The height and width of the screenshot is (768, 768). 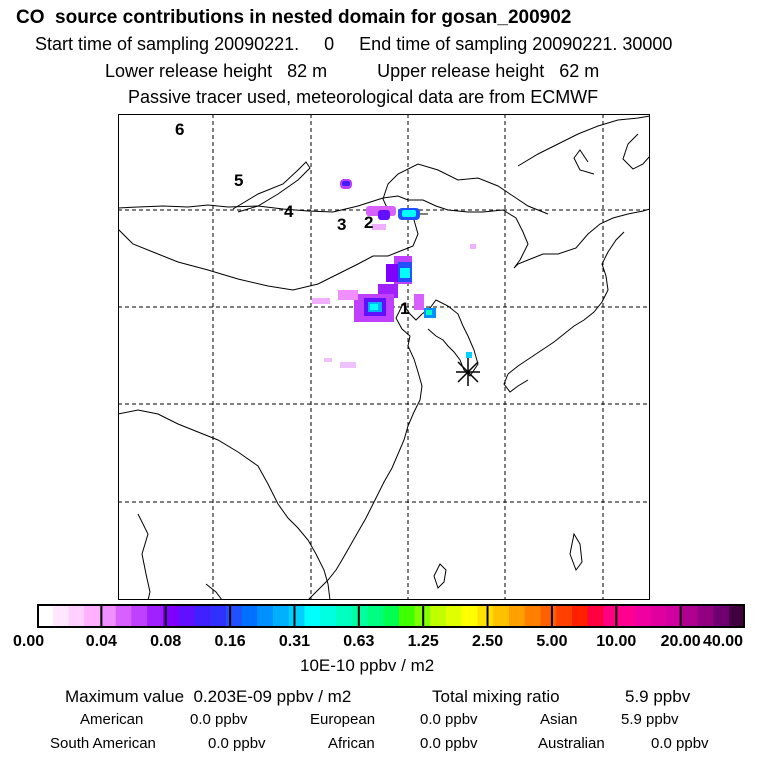 I want to click on max-value-label: Maximum value 0.203E-09 ppbv / m2, so click(x=208, y=696).